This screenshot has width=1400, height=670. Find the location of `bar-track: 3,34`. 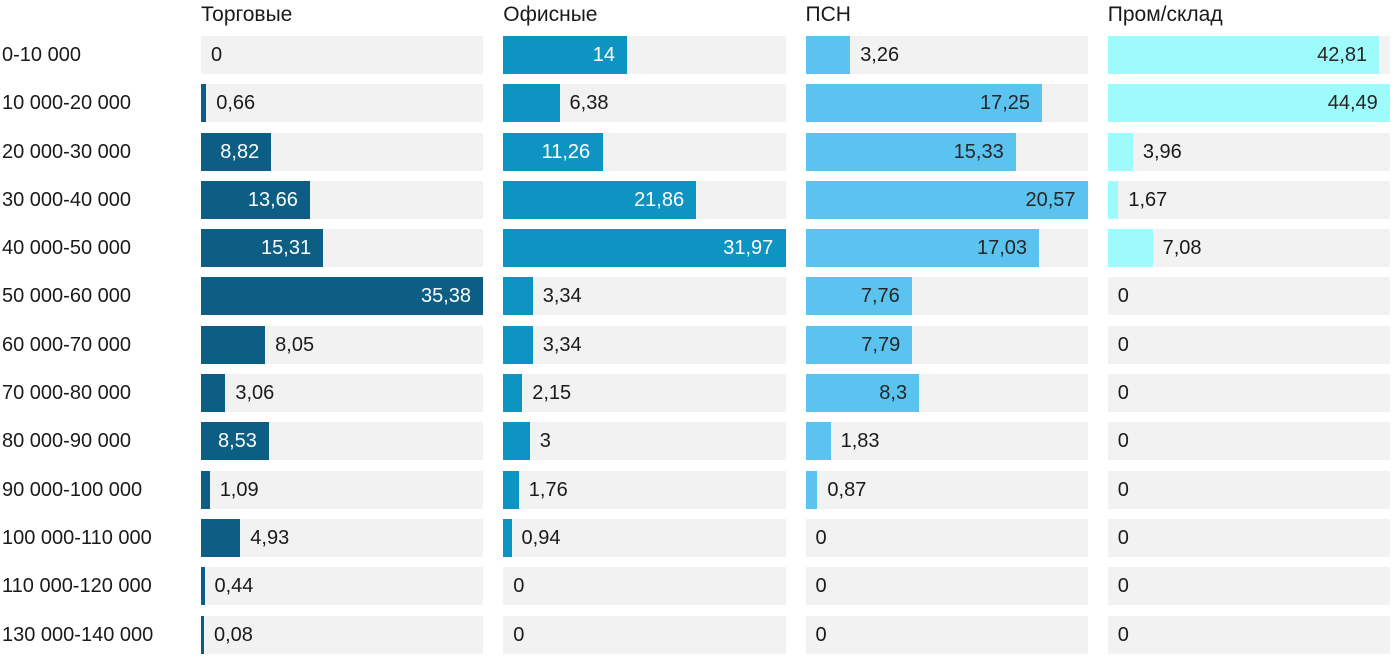

bar-track: 3,34 is located at coordinates (644, 344).